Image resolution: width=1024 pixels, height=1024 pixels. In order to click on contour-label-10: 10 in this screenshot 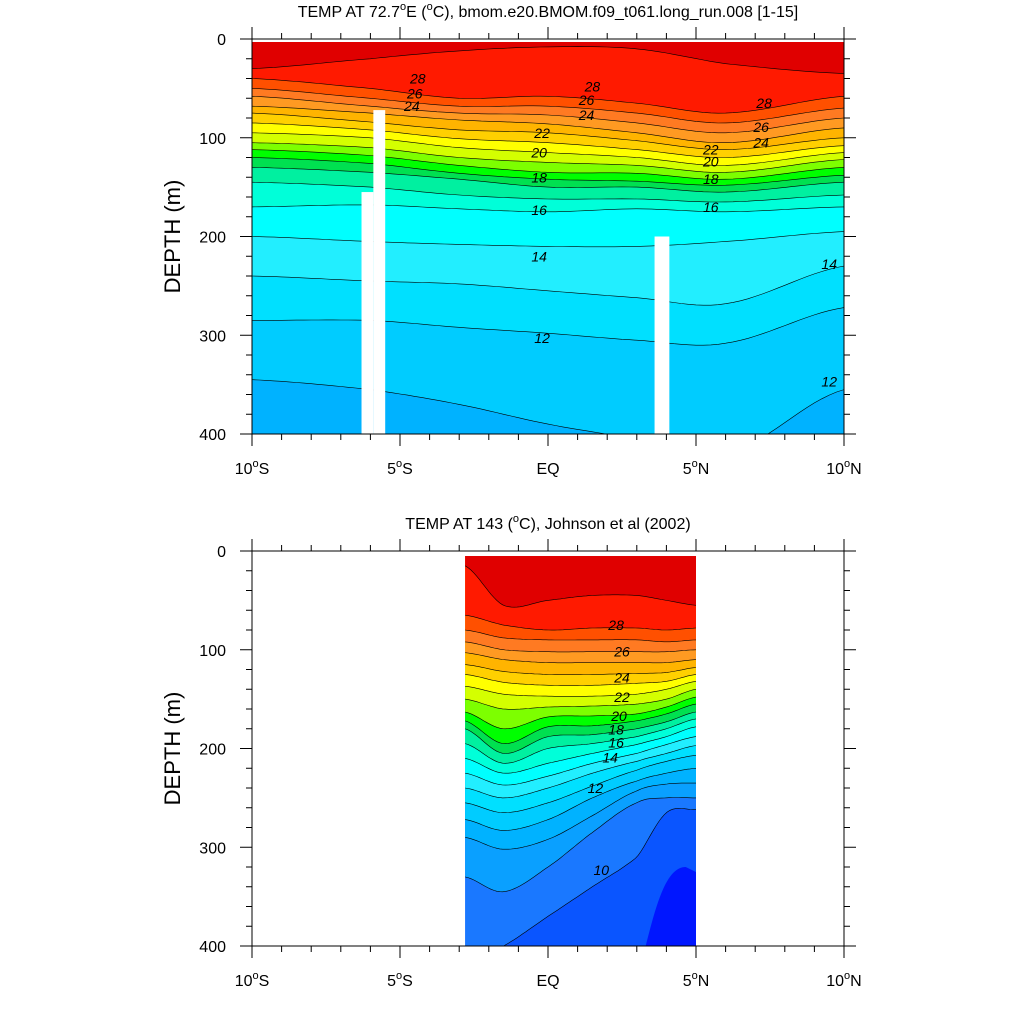, I will do `click(601, 870)`.